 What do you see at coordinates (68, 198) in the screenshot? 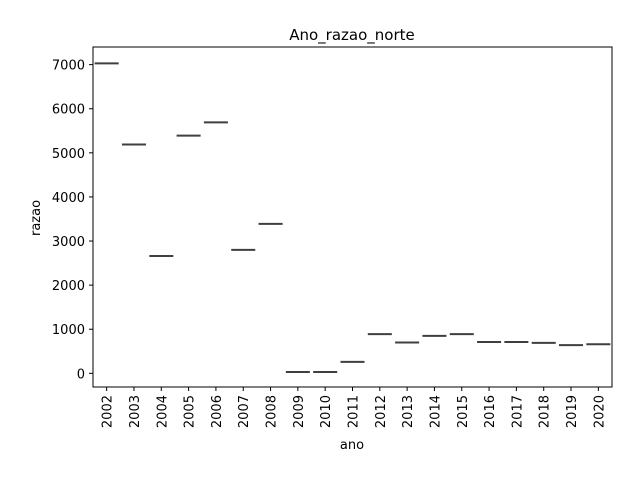
I see `y-tick-label: 4000` at bounding box center [68, 198].